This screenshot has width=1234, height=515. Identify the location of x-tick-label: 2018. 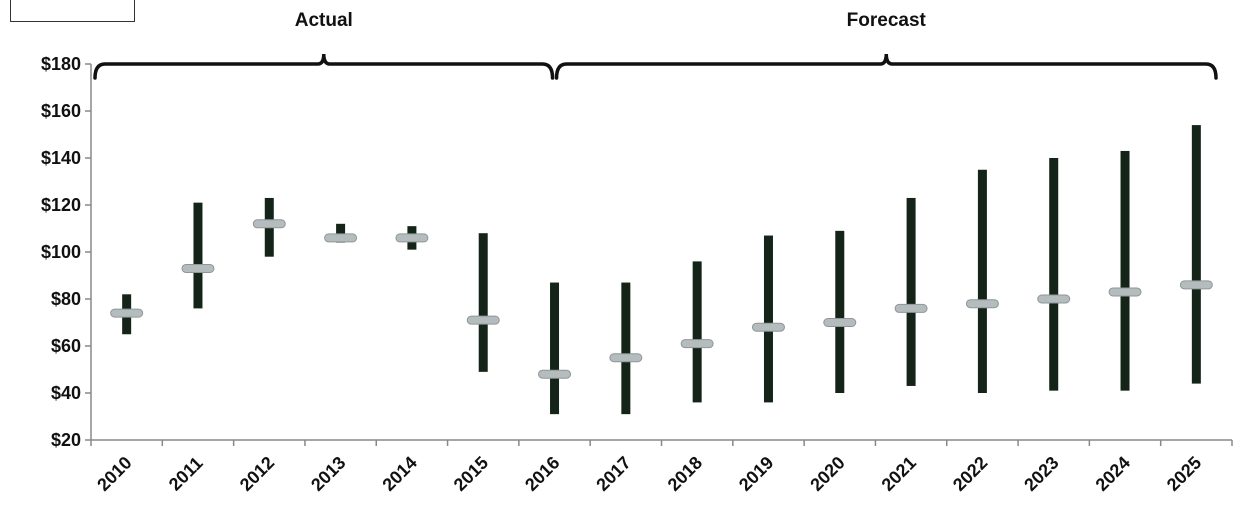
(685, 474).